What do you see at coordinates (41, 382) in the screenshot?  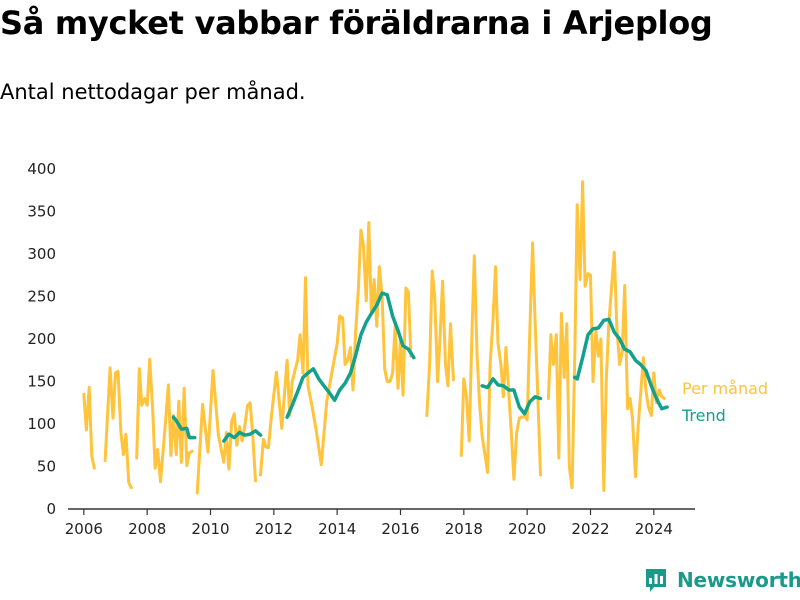 I see `y-tick-label: 150` at bounding box center [41, 382].